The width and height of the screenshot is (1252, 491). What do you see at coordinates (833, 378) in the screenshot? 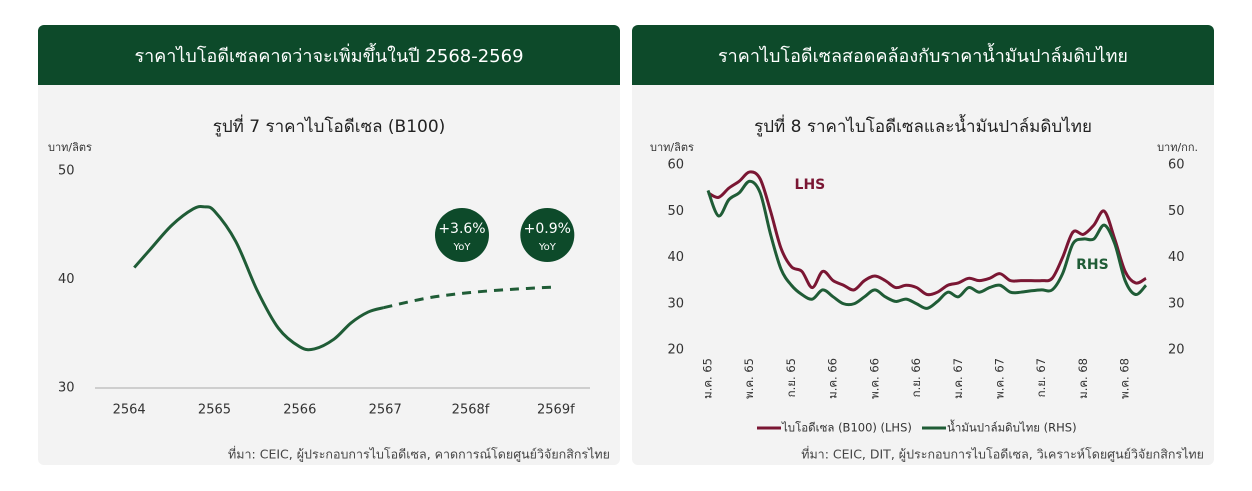
I see `x-tick-label: ม.ค. 66` at bounding box center [833, 378].